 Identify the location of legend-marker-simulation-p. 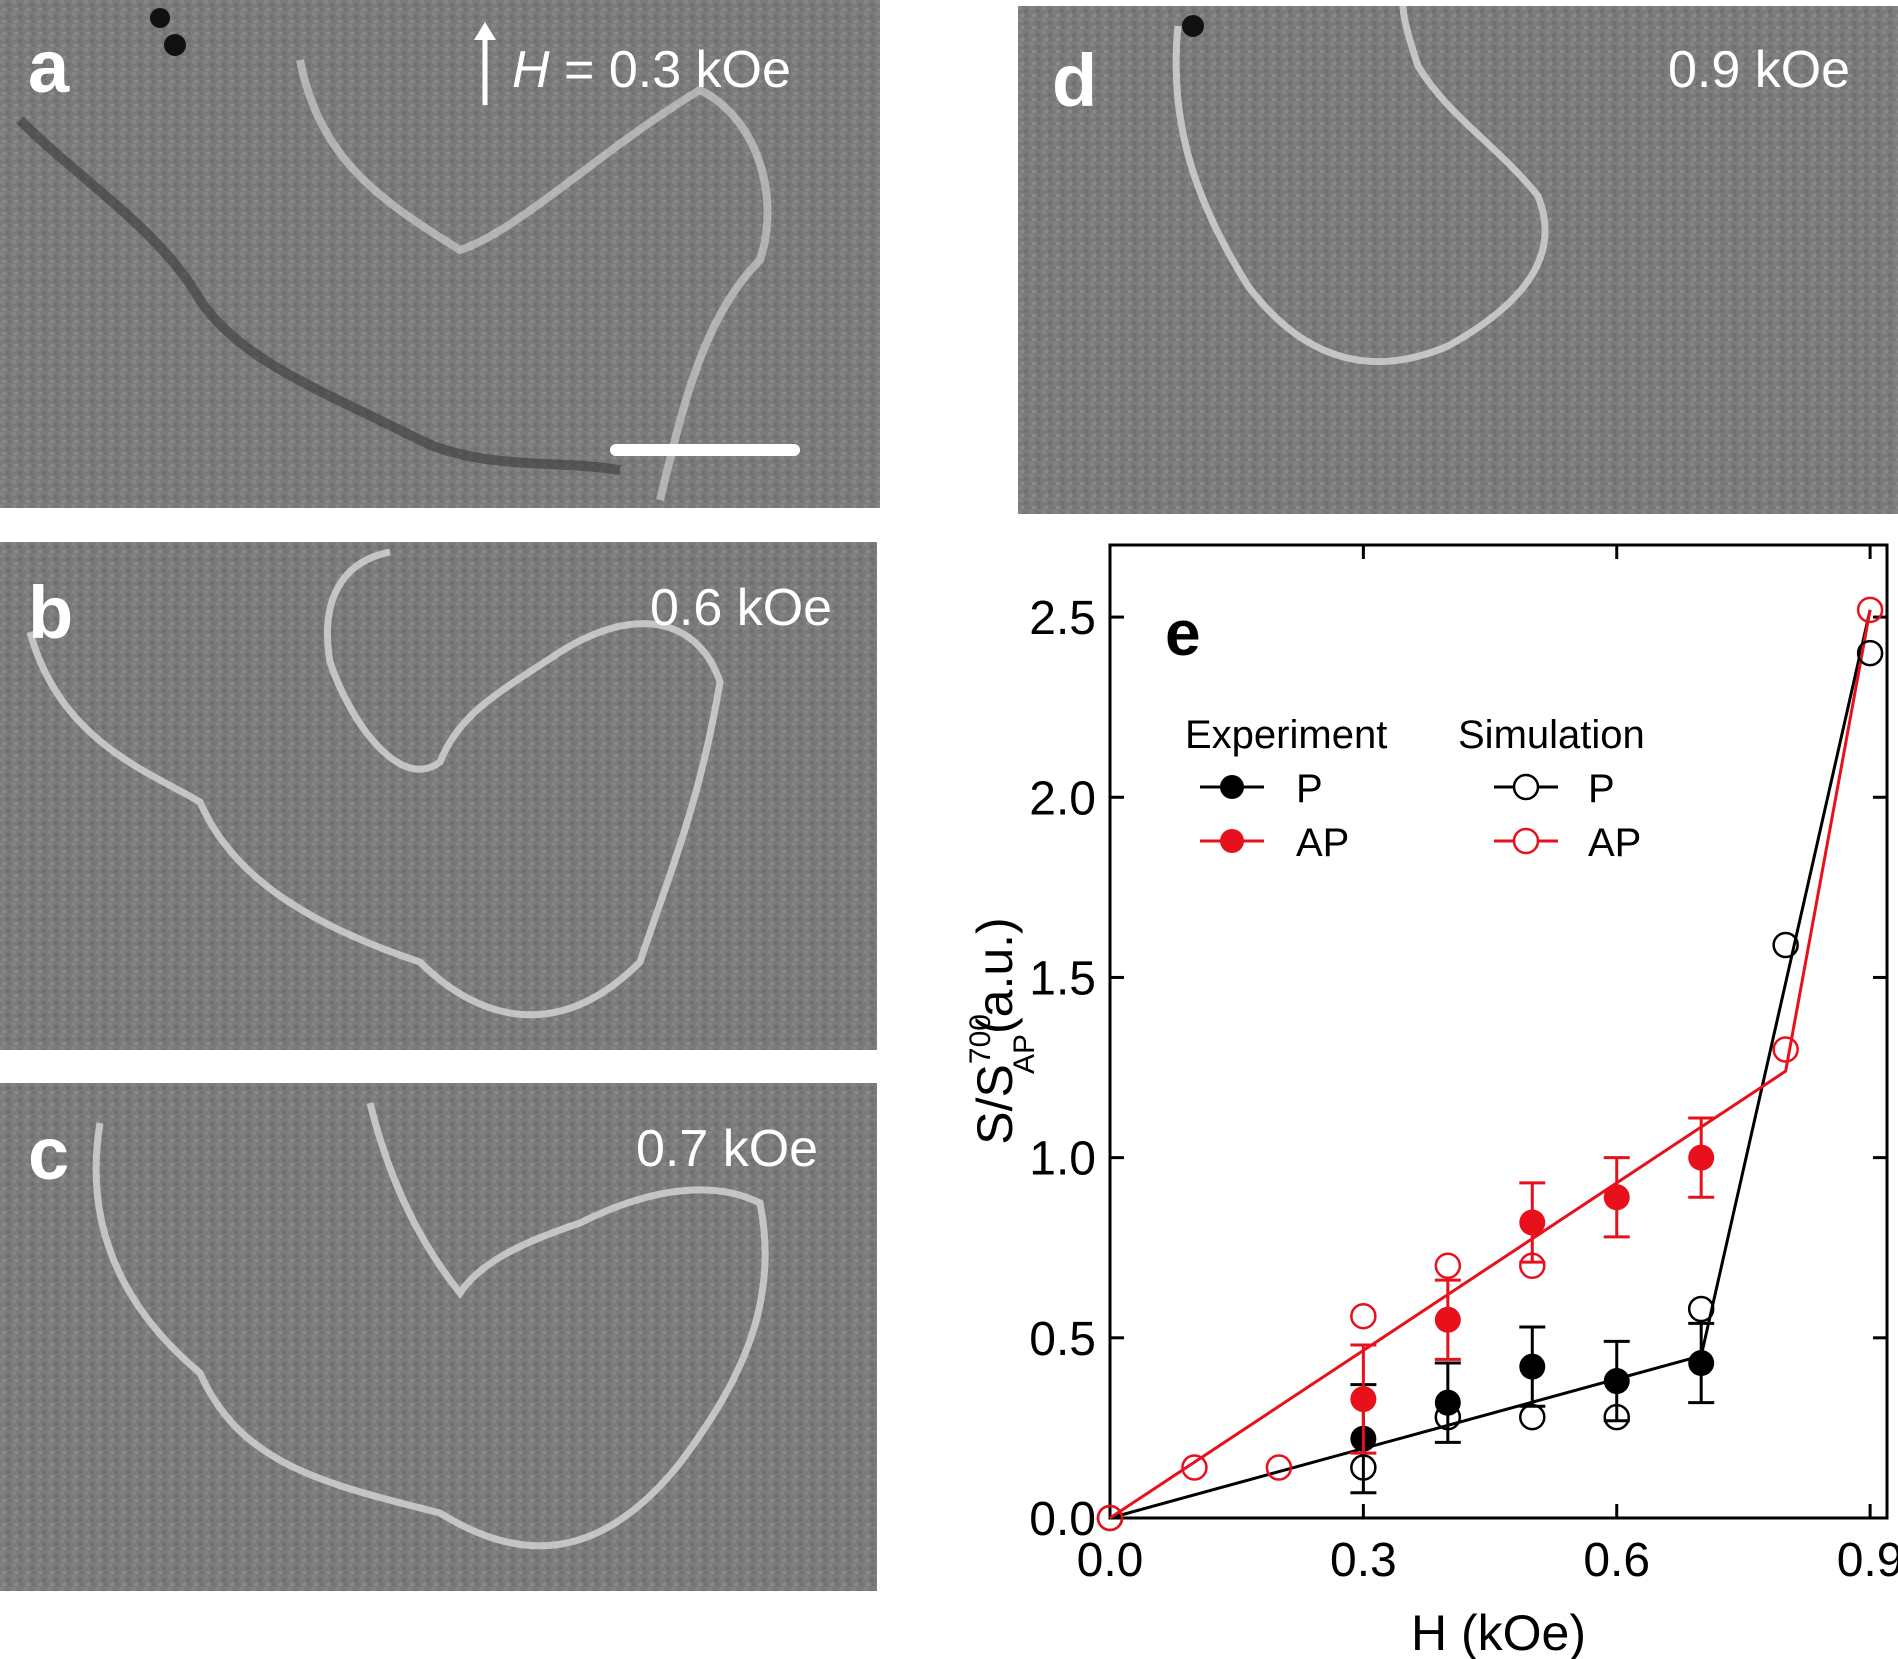
(1526, 787).